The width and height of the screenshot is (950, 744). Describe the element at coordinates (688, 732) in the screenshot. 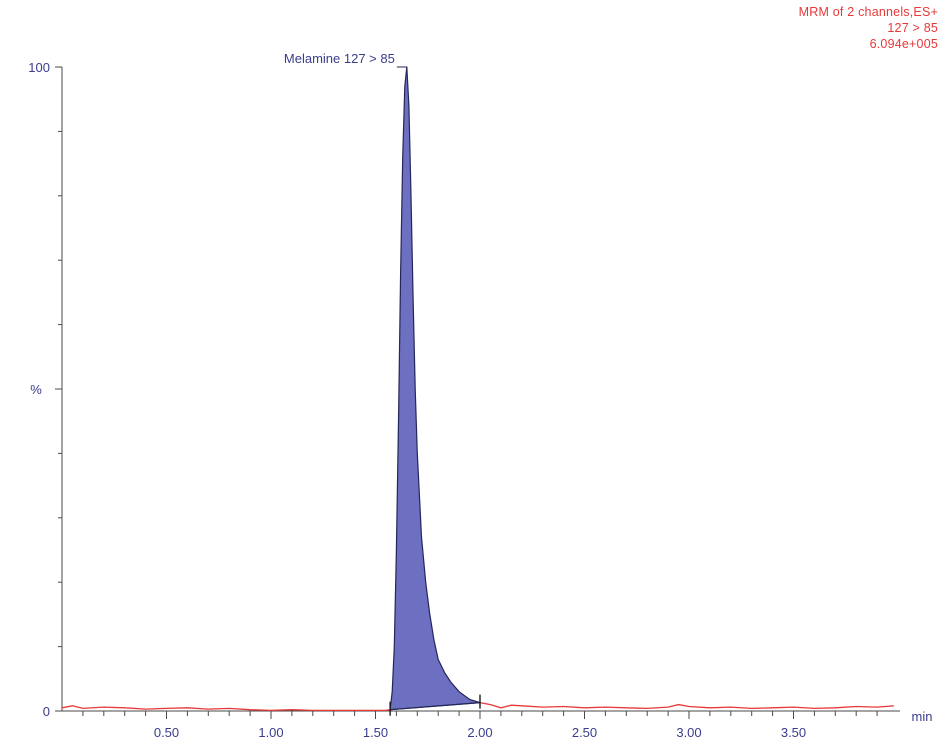

I see `x-tick-label: 3.00` at that location.